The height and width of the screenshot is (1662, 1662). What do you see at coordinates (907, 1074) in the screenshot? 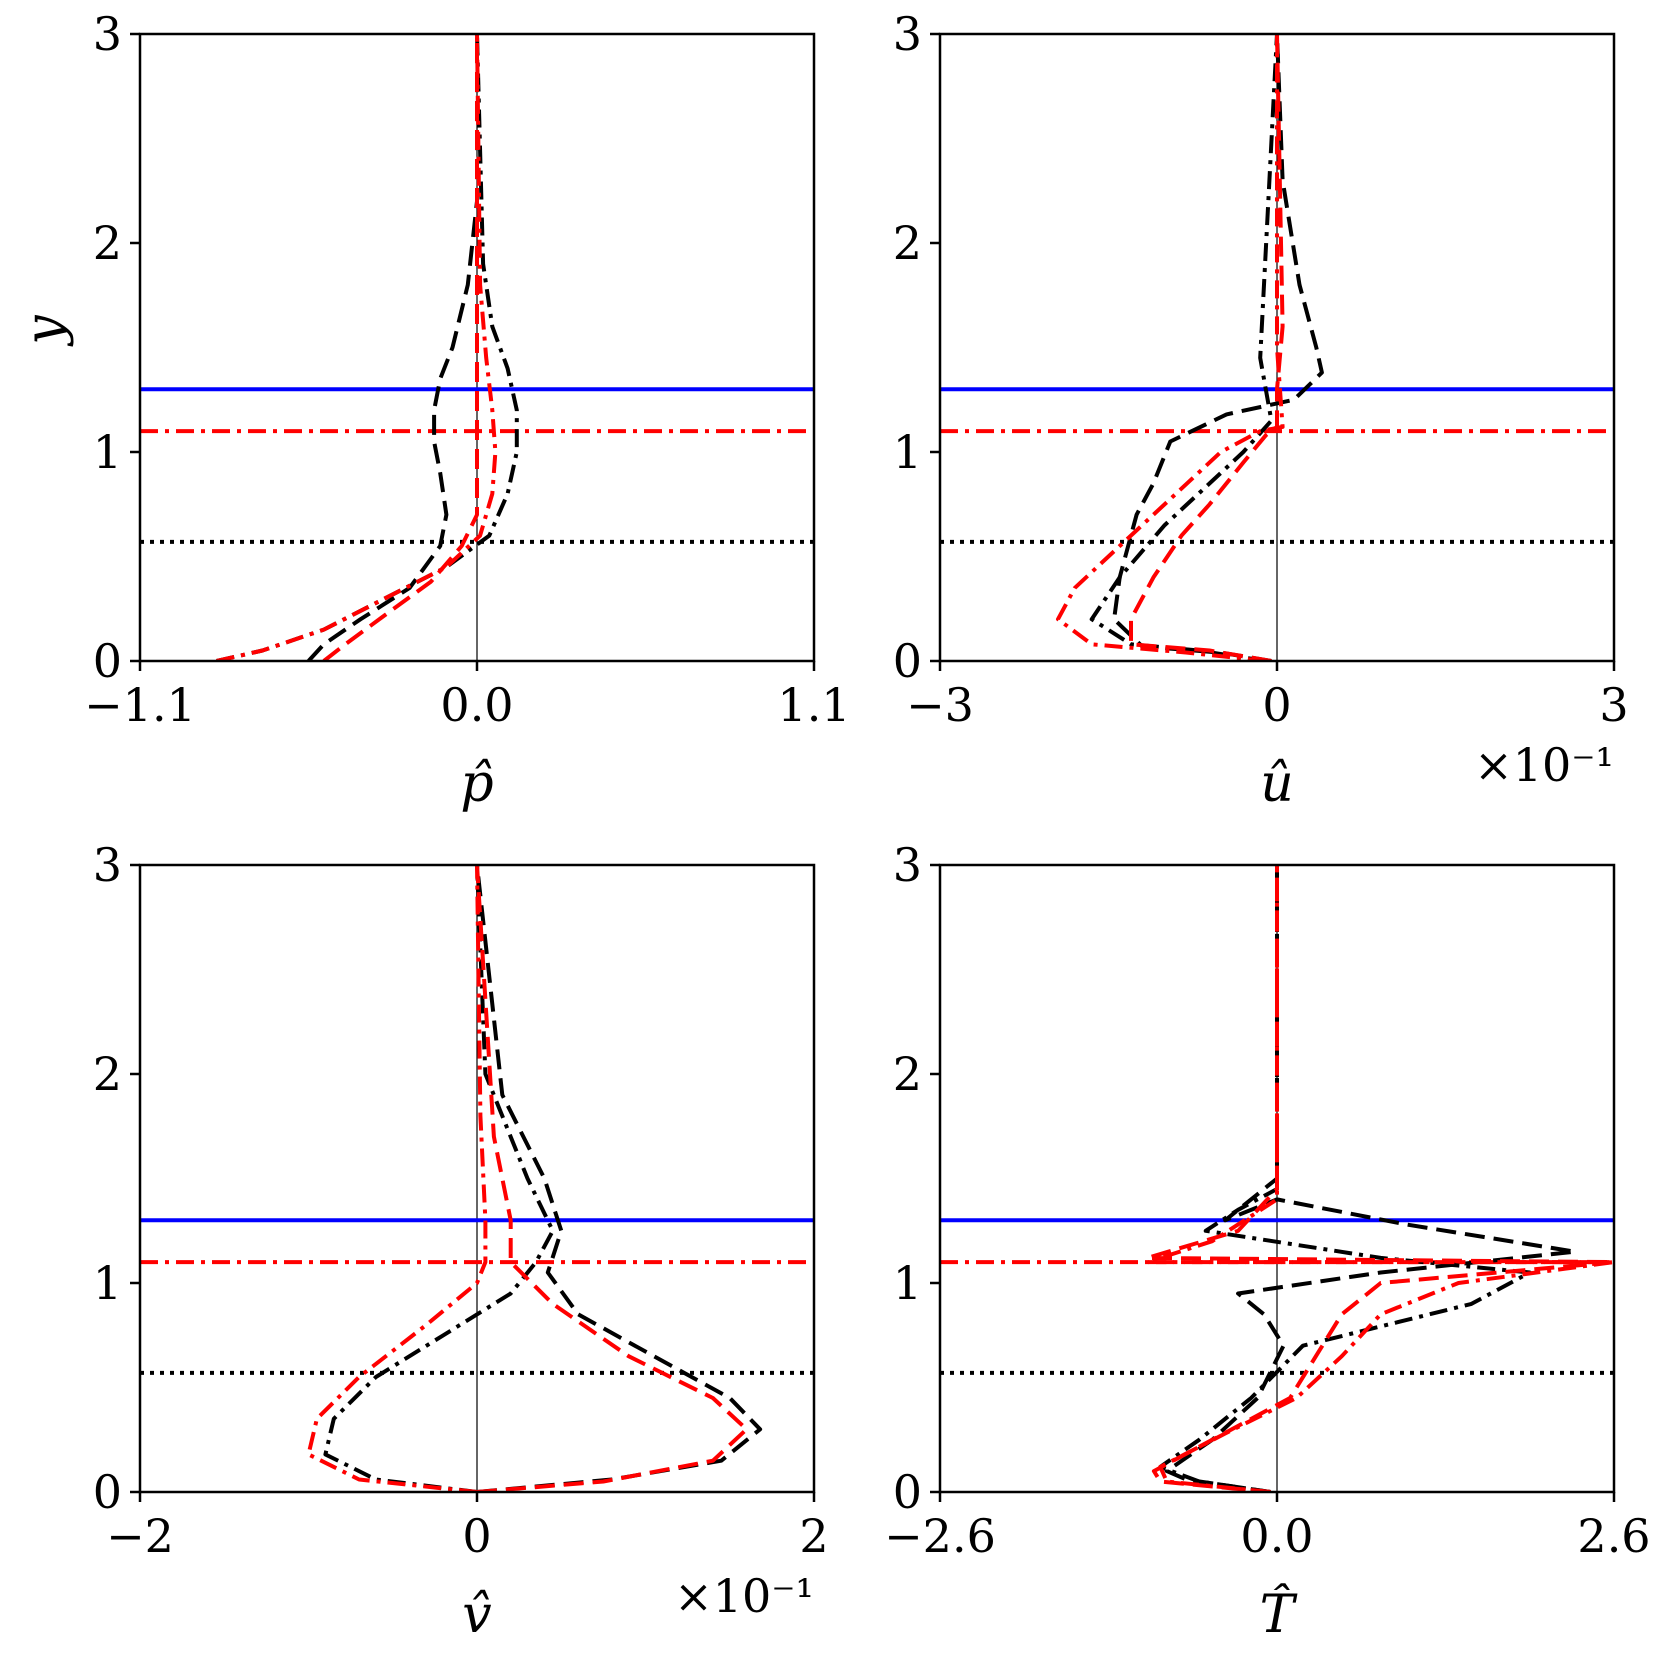
I see `panel-T-ytick-label-2: 2` at bounding box center [907, 1074].